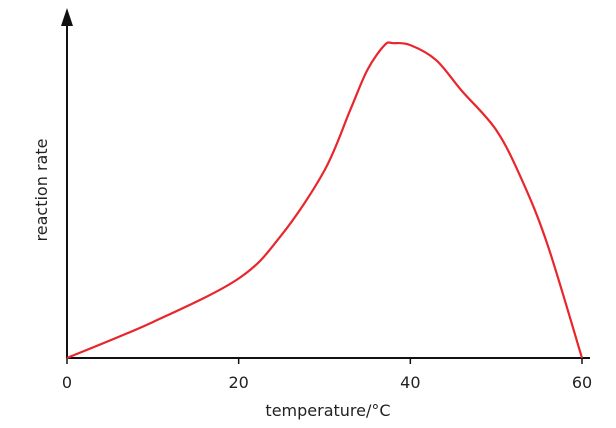  What do you see at coordinates (582, 382) in the screenshot?
I see `x-tick-label: 60` at bounding box center [582, 382].